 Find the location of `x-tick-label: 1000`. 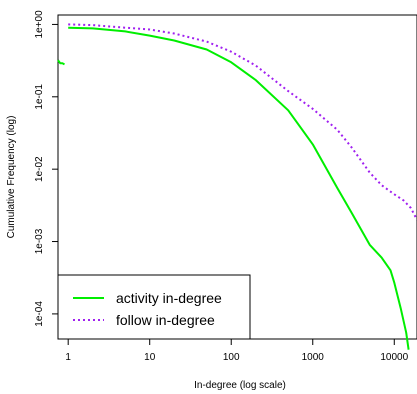

x-tick-label: 1000 is located at coordinates (313, 357).